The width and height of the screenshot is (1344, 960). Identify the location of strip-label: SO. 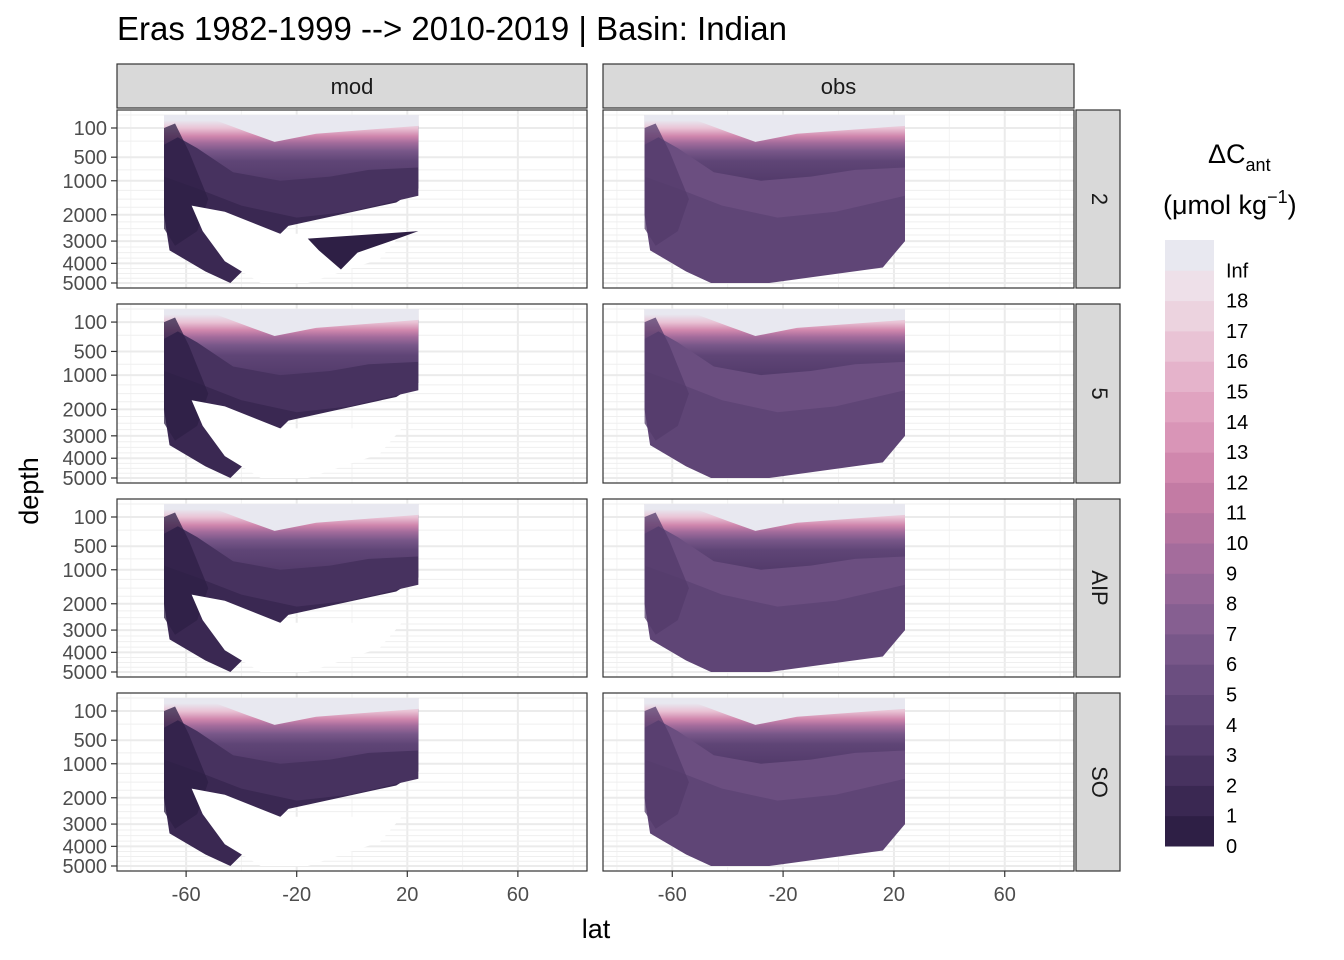
(1099, 782).